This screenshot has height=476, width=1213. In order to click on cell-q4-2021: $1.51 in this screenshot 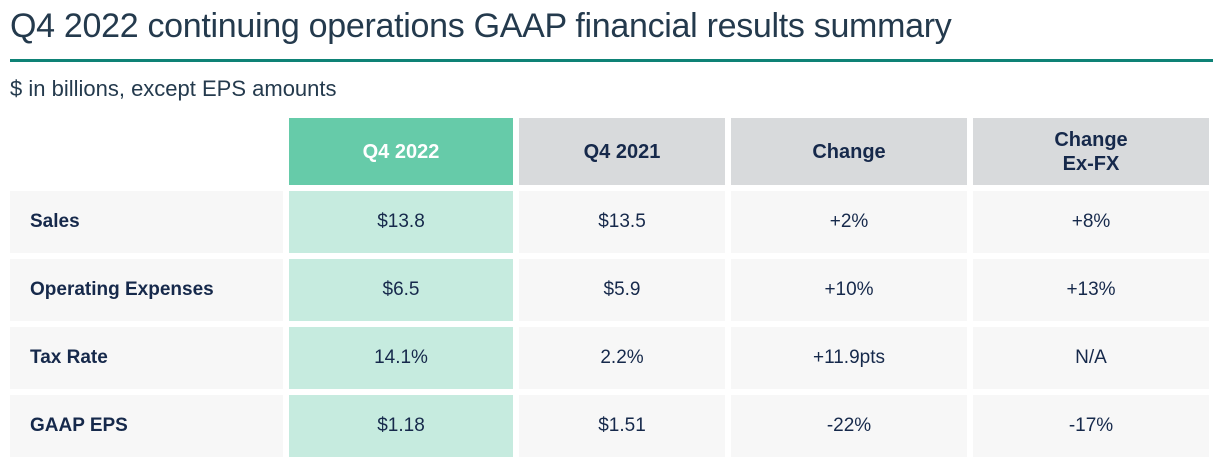, I will do `click(622, 426)`.